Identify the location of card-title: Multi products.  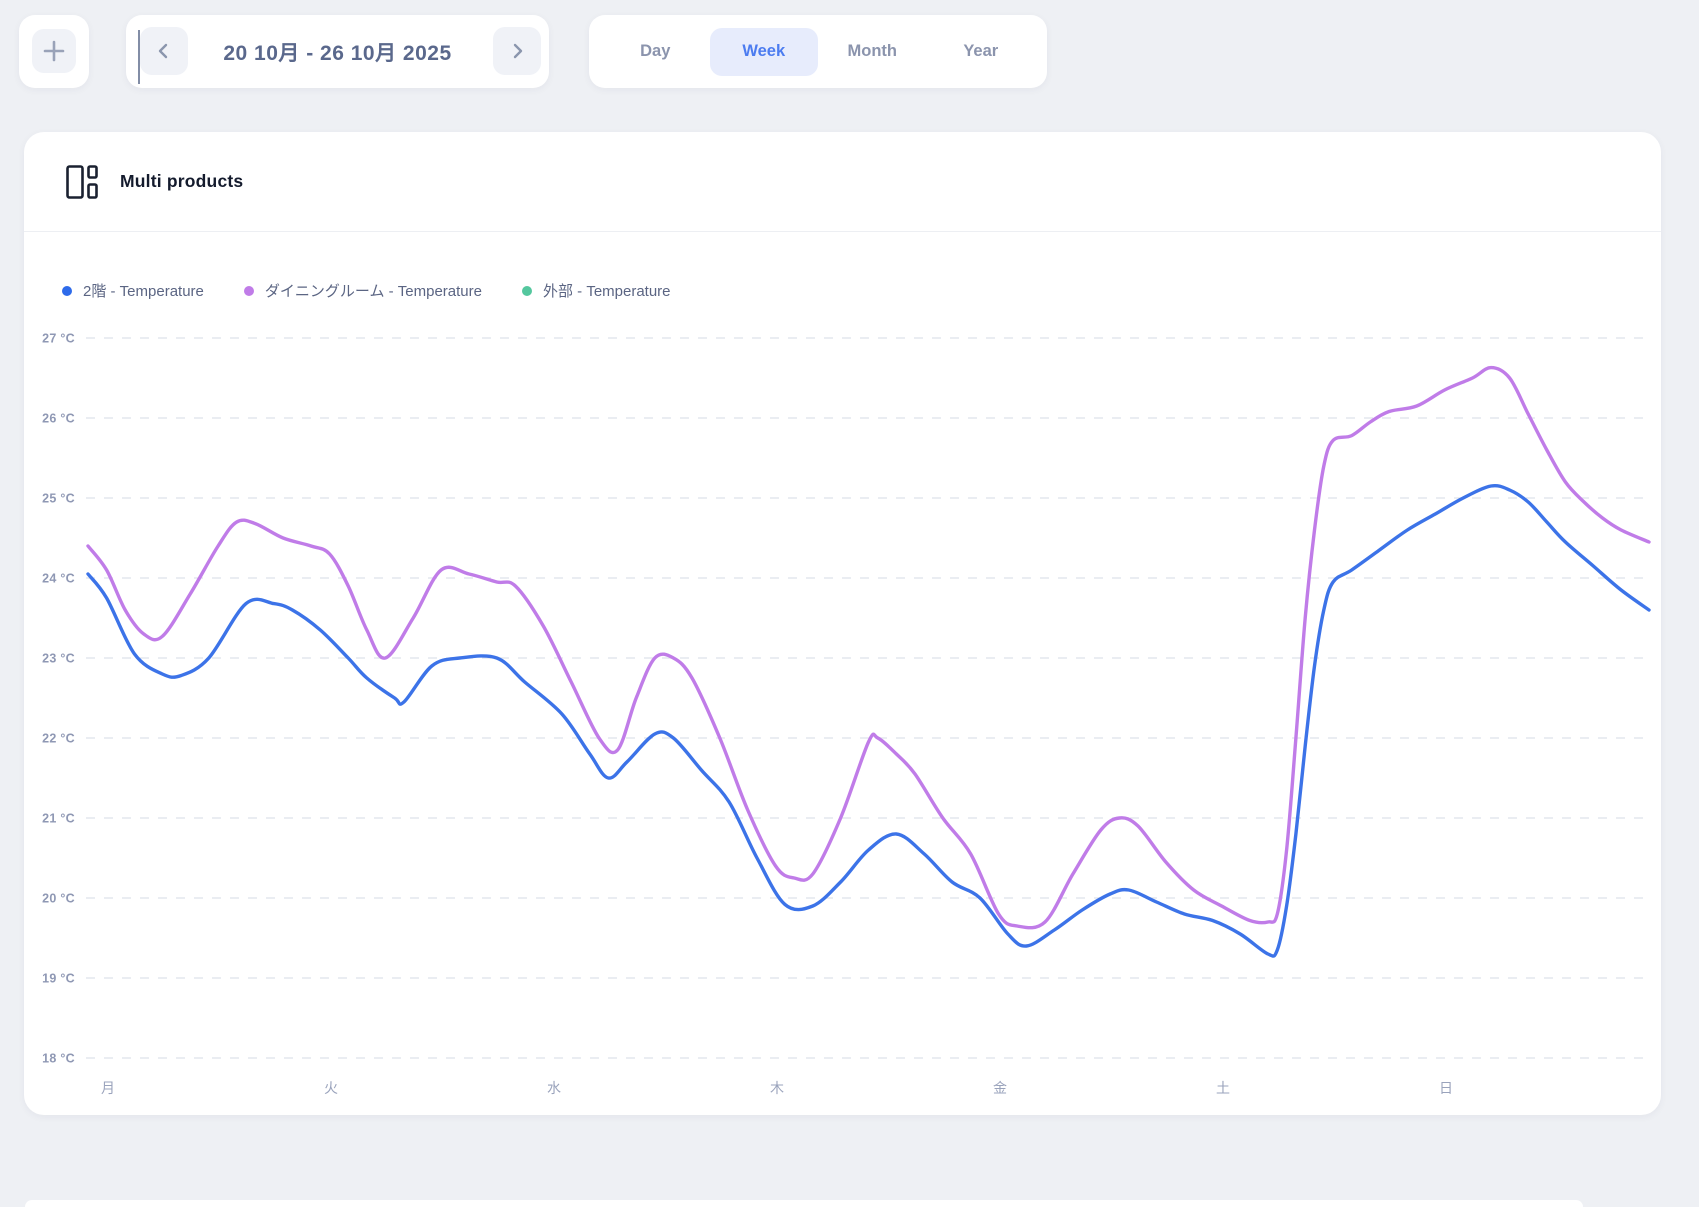
(182, 181).